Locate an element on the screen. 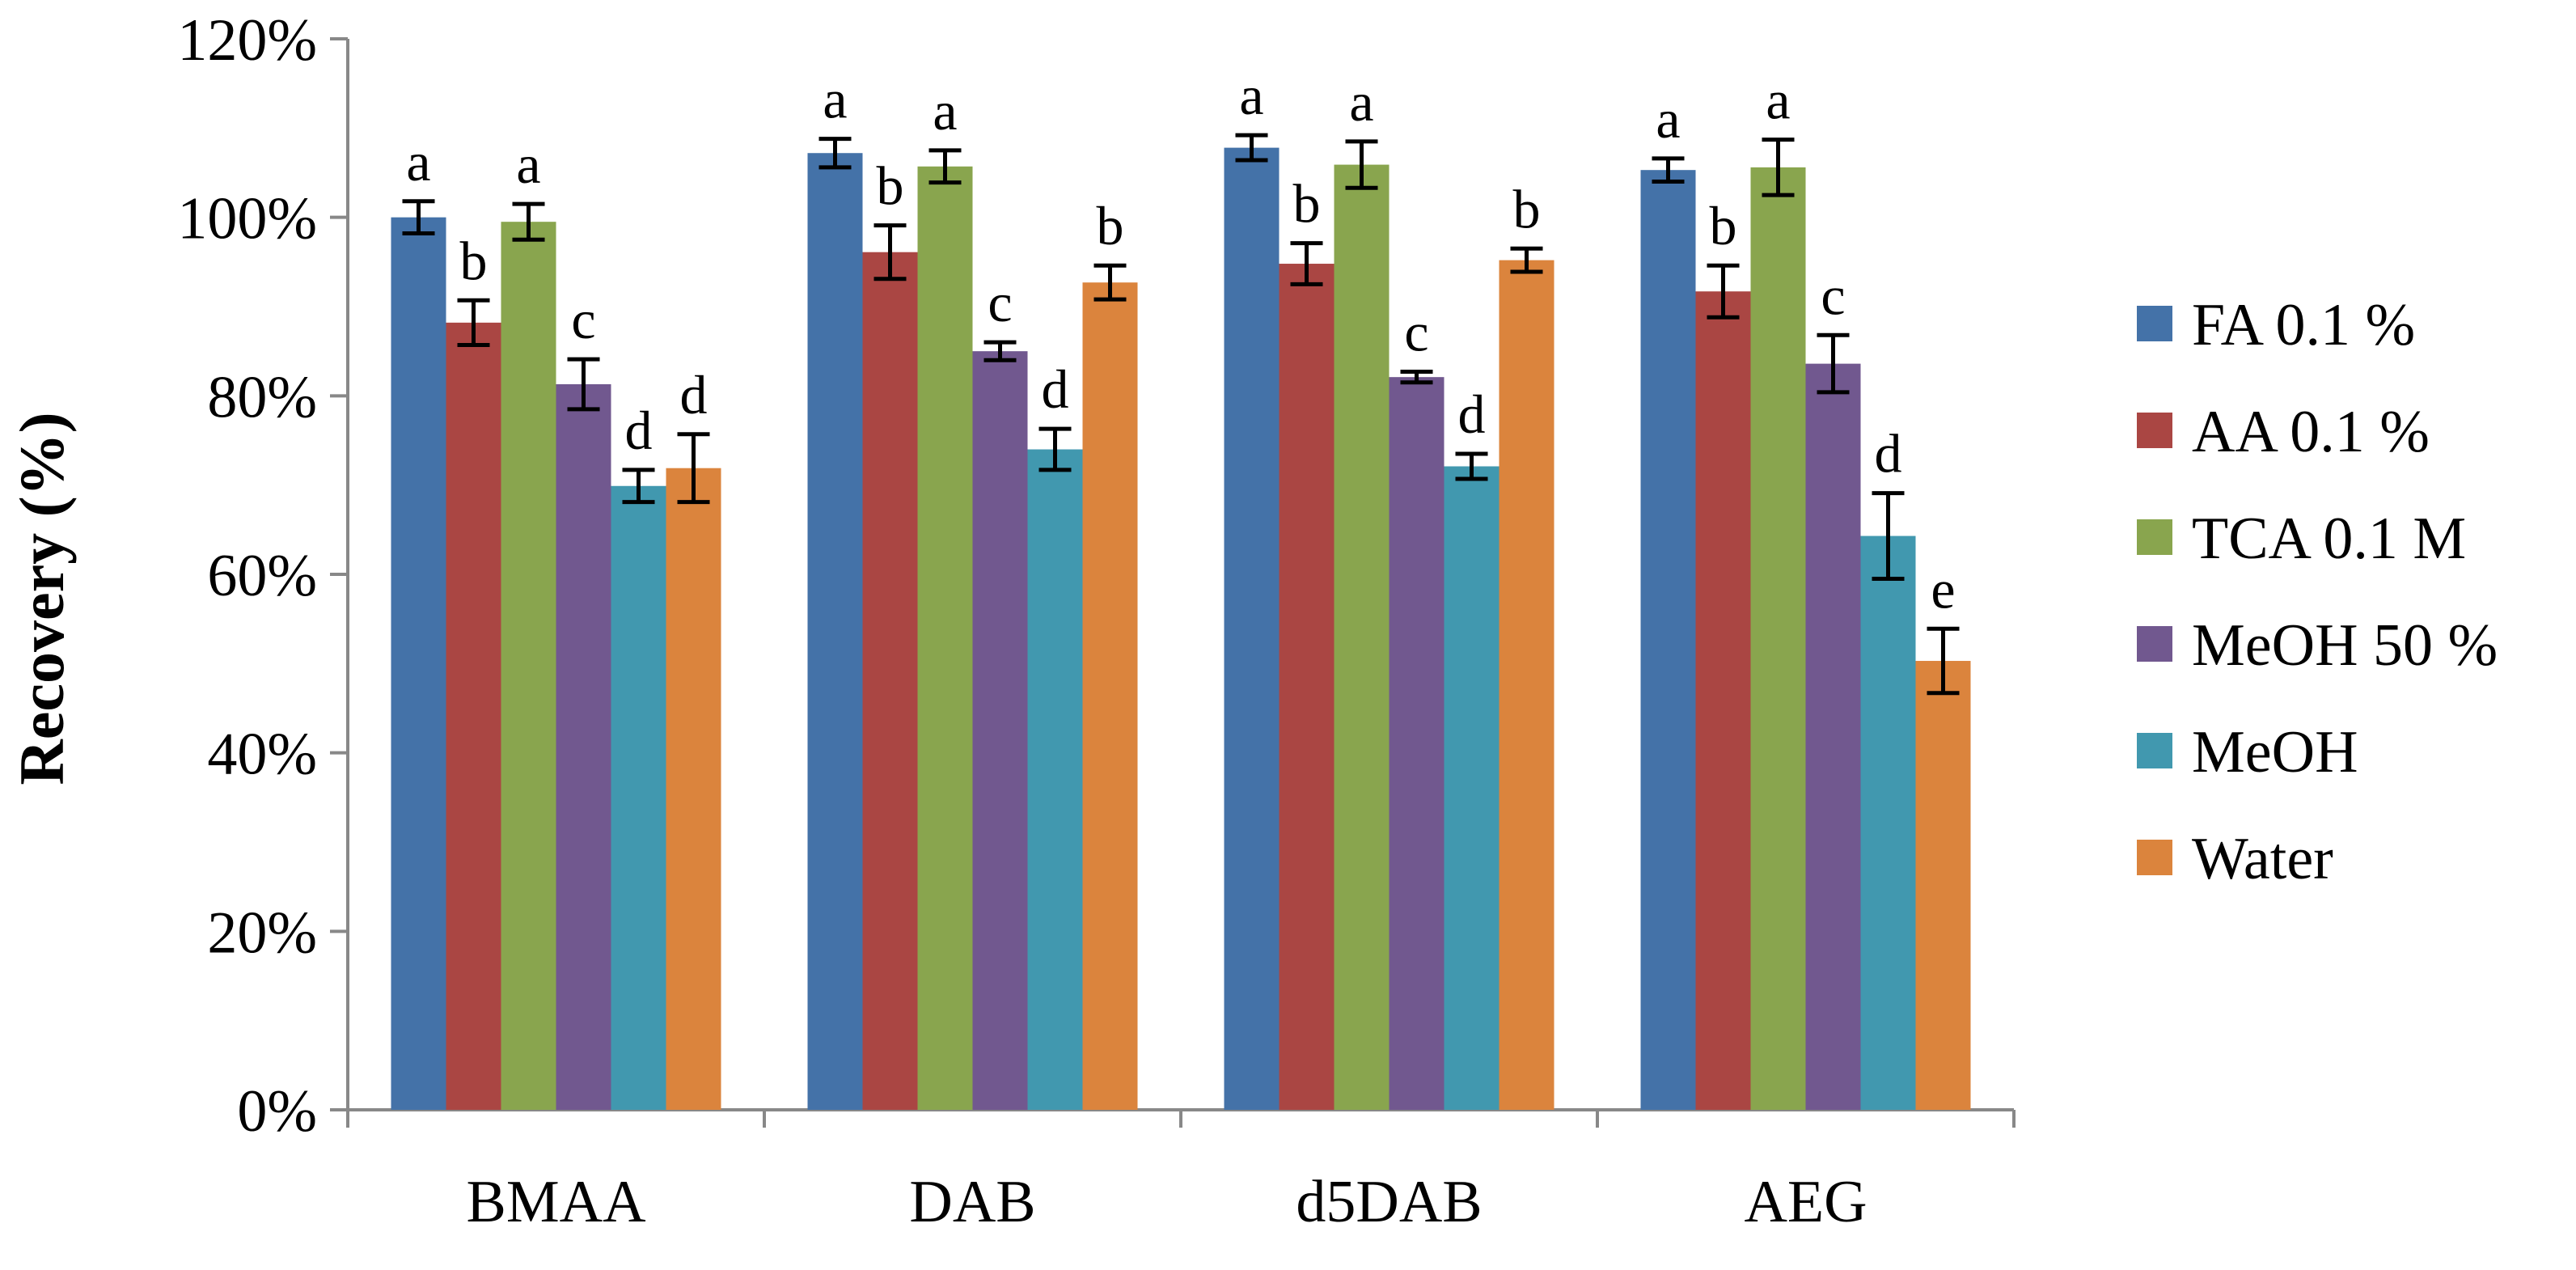 The image size is (2576, 1270). y-tick-label: 100% is located at coordinates (247, 219).